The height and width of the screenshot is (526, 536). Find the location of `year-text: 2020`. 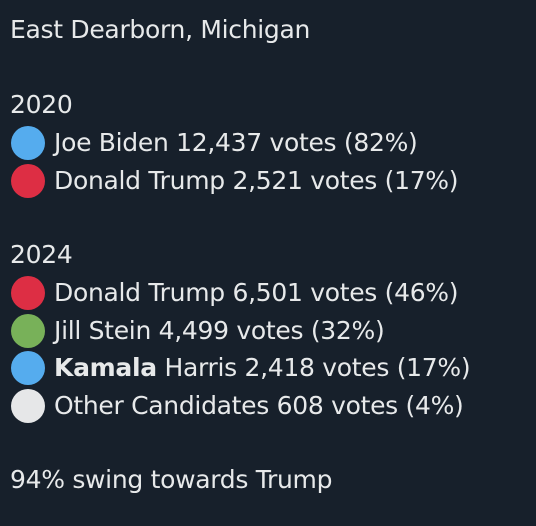

year-text: 2020 is located at coordinates (41, 104).